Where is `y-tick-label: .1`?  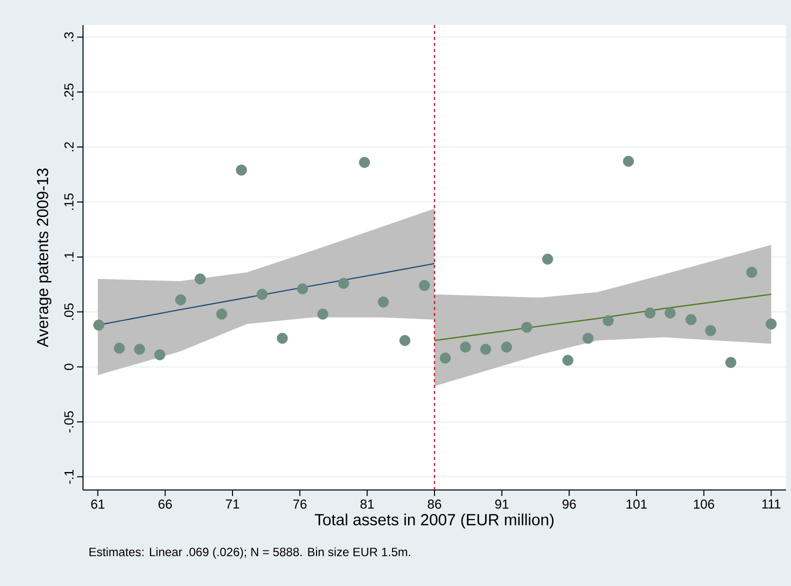 y-tick-label: .1 is located at coordinates (69, 257).